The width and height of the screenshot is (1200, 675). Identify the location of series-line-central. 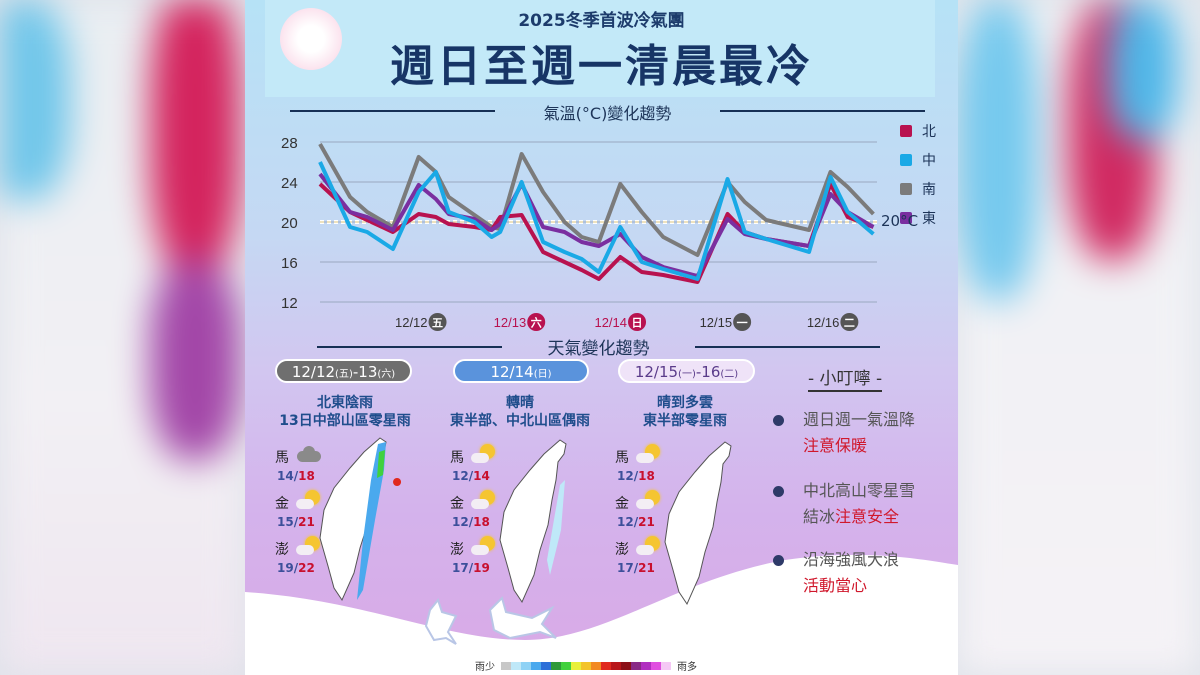
(596, 221).